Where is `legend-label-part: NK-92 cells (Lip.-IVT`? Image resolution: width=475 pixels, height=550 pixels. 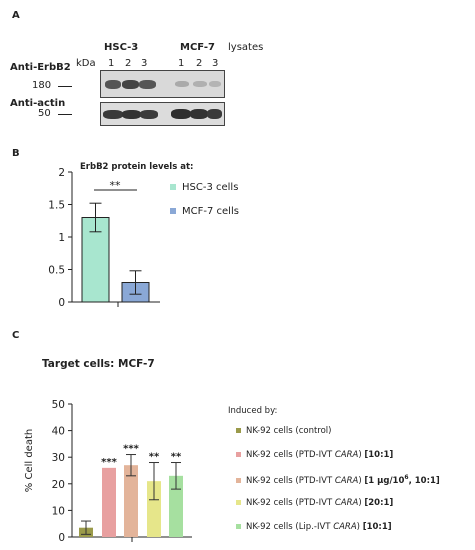
legend-label-part: NK-92 cells (Lip.-IVT is located at coordinates (290, 527).